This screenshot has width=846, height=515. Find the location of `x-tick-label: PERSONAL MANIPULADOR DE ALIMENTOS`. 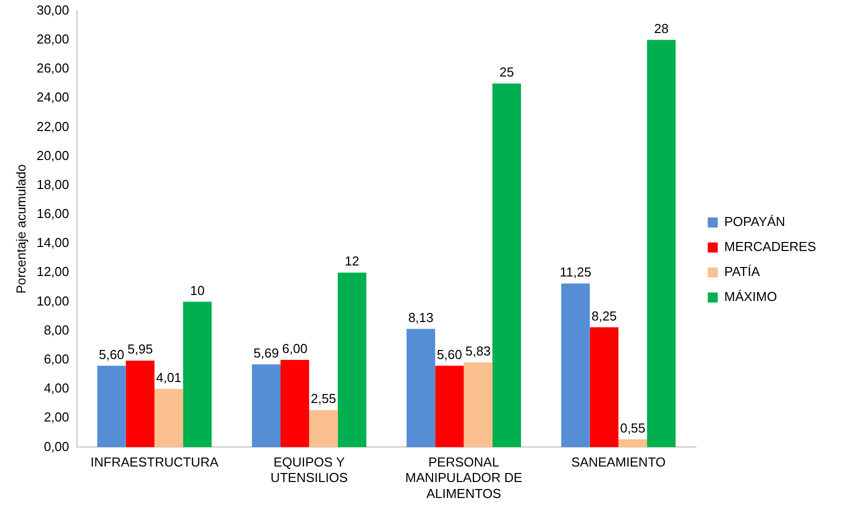

x-tick-label: PERSONAL MANIPULADOR DE ALIMENTOS is located at coordinates (464, 477).